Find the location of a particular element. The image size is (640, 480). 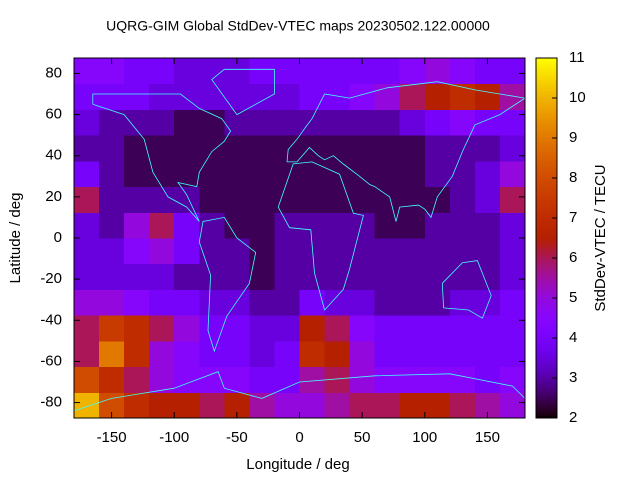

coastline is located at coordinates (320, 236).